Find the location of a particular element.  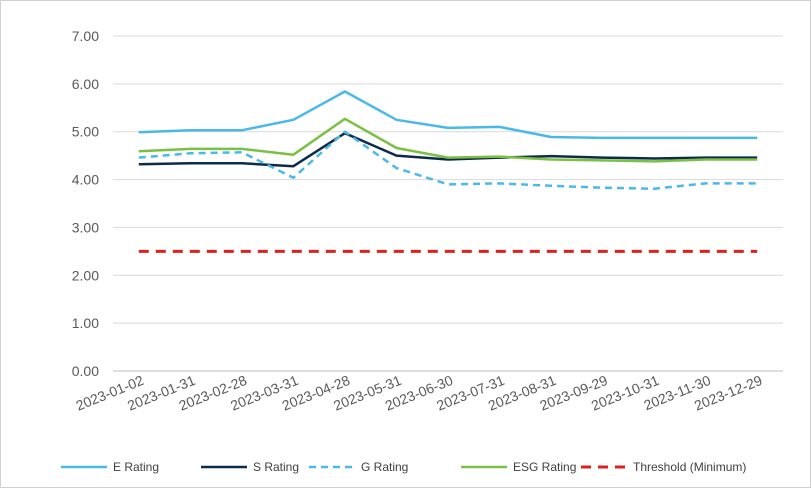

y-tick-label: 2.00 is located at coordinates (85, 275).